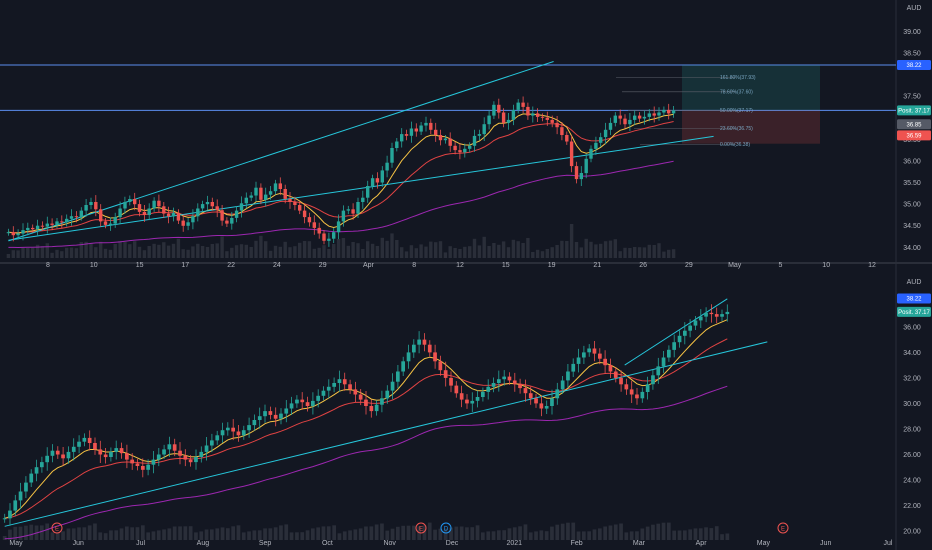  What do you see at coordinates (515, 543) in the screenshot?
I see `x-tick-label: 2021` at bounding box center [515, 543].